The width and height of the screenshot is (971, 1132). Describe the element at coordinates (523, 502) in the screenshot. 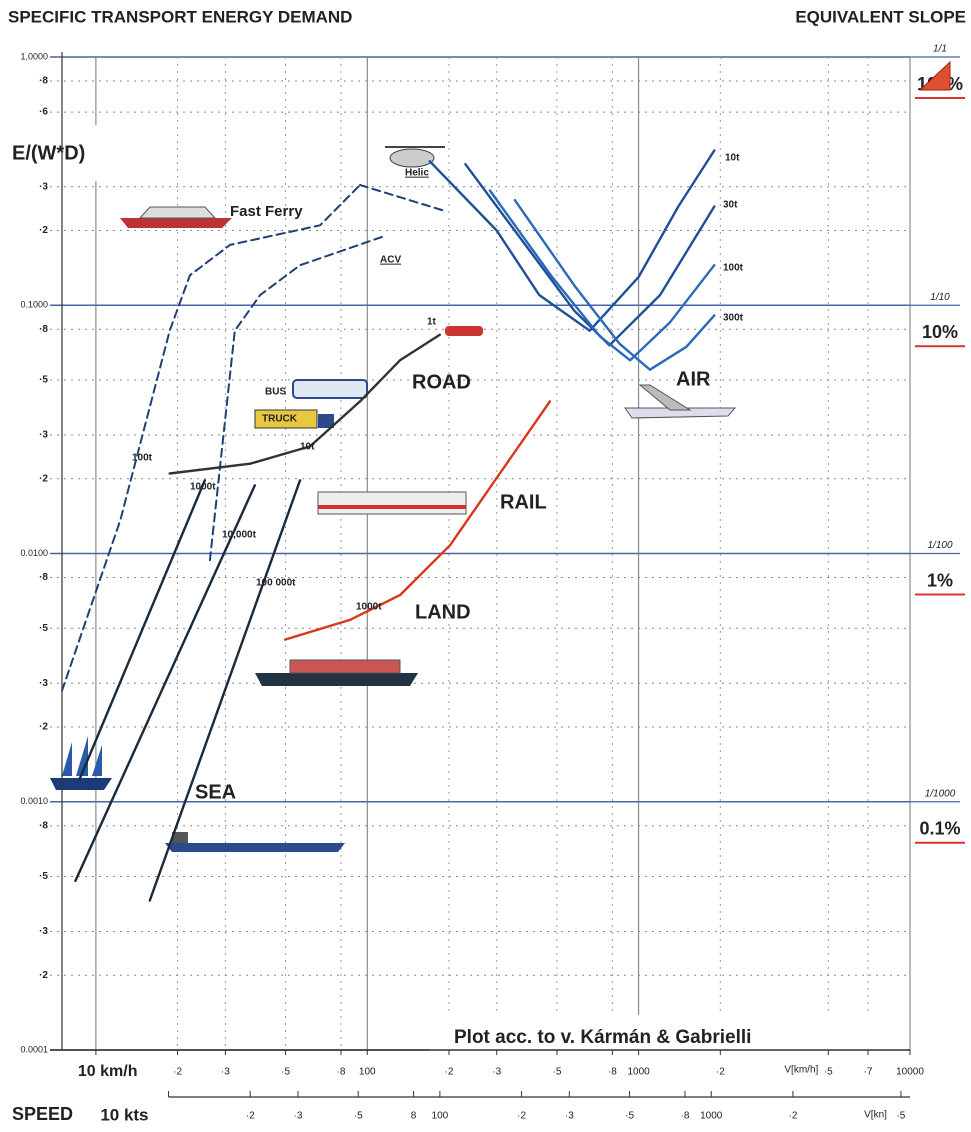

I see `annotation: RAIL` at that location.